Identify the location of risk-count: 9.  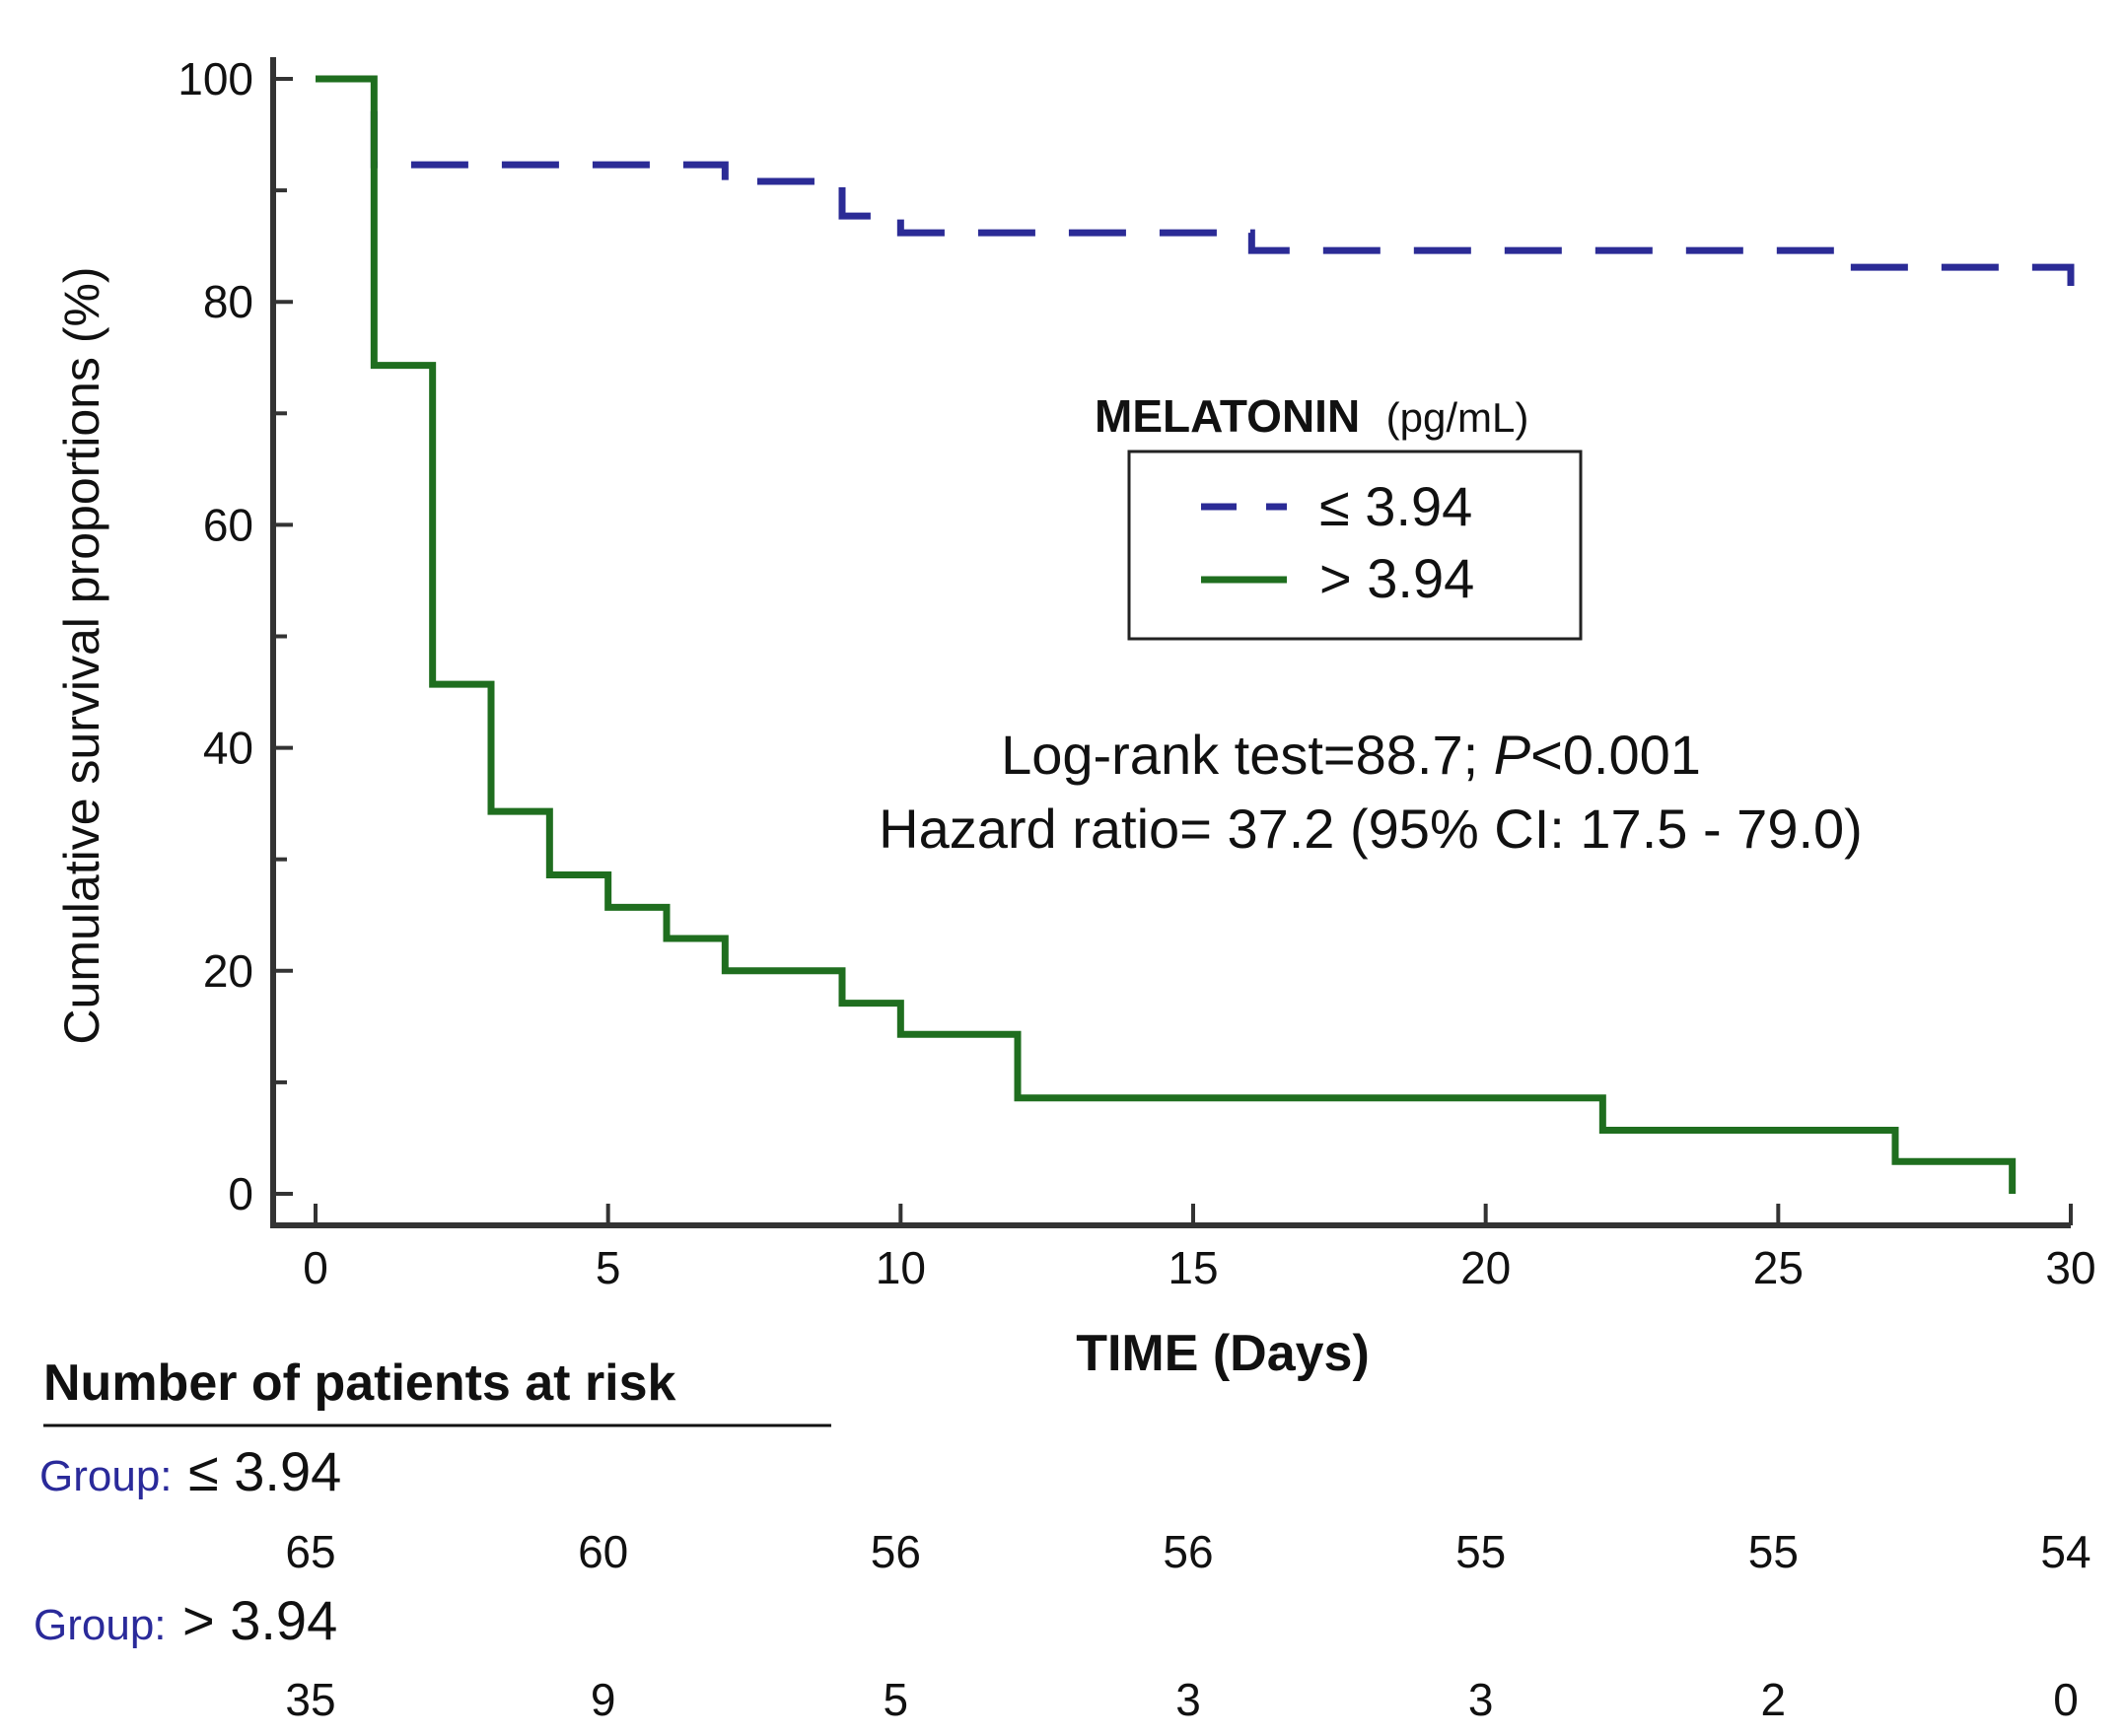
(603, 1699).